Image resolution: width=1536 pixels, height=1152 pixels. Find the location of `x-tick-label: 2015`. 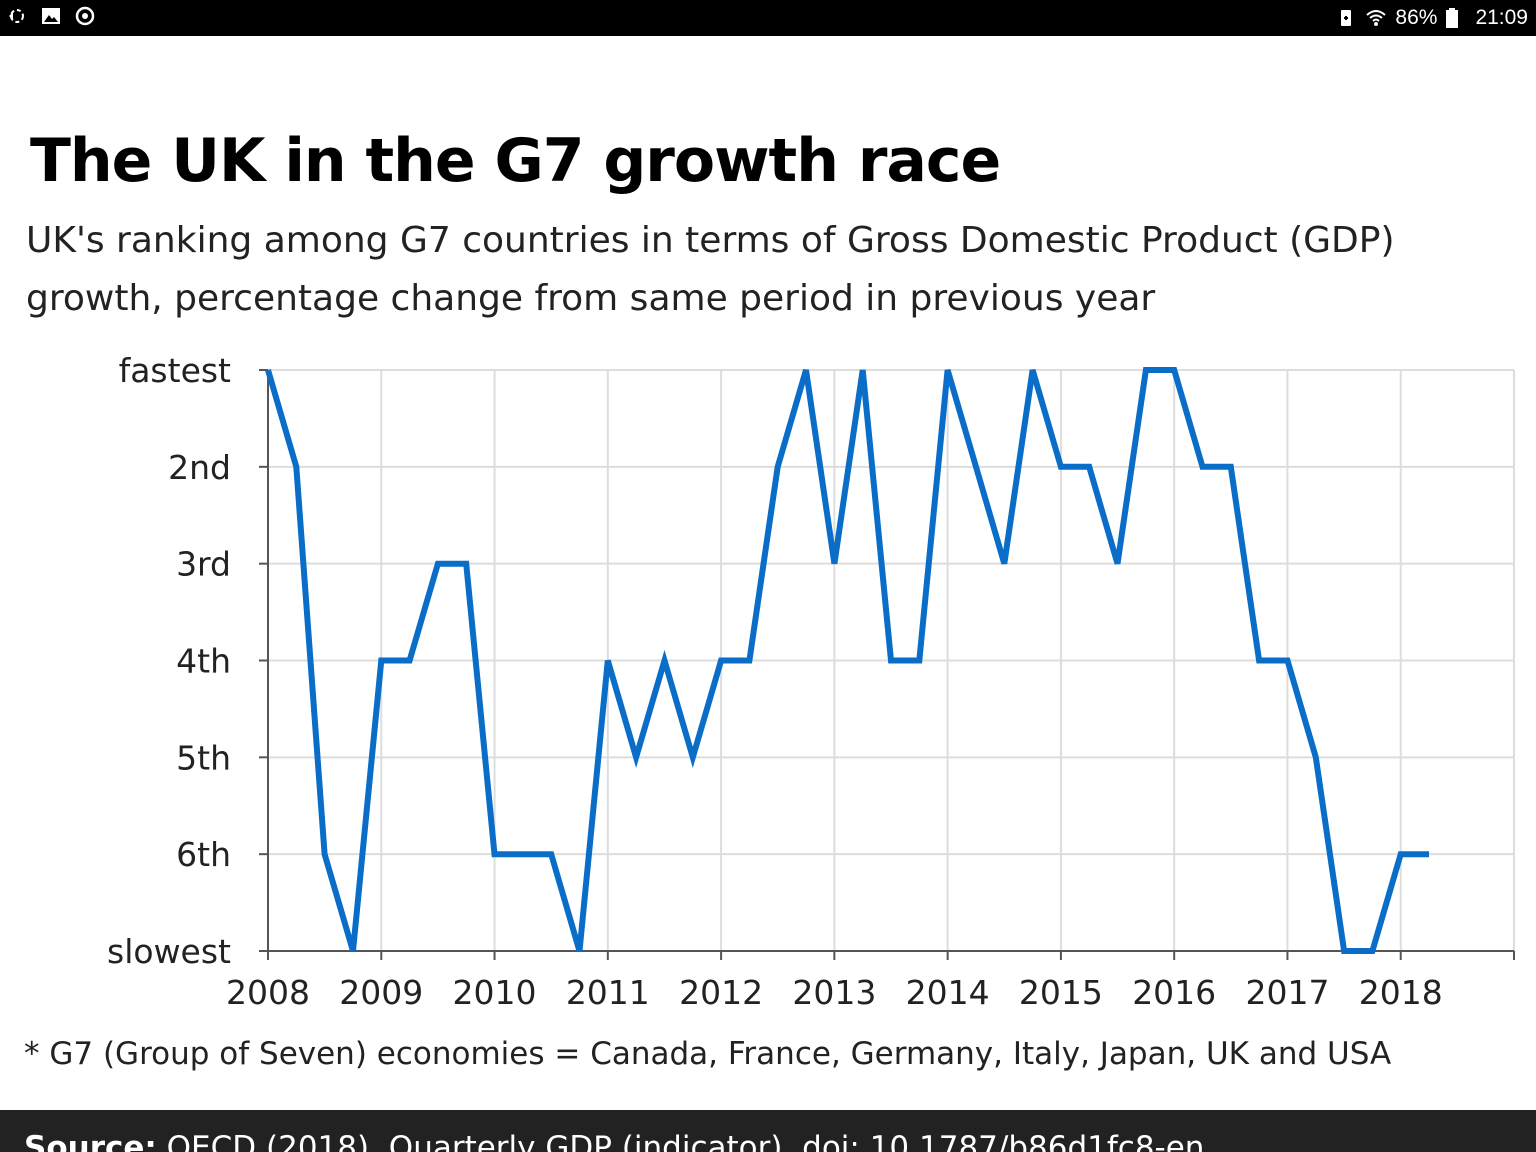

x-tick-label: 2015 is located at coordinates (1061, 992).